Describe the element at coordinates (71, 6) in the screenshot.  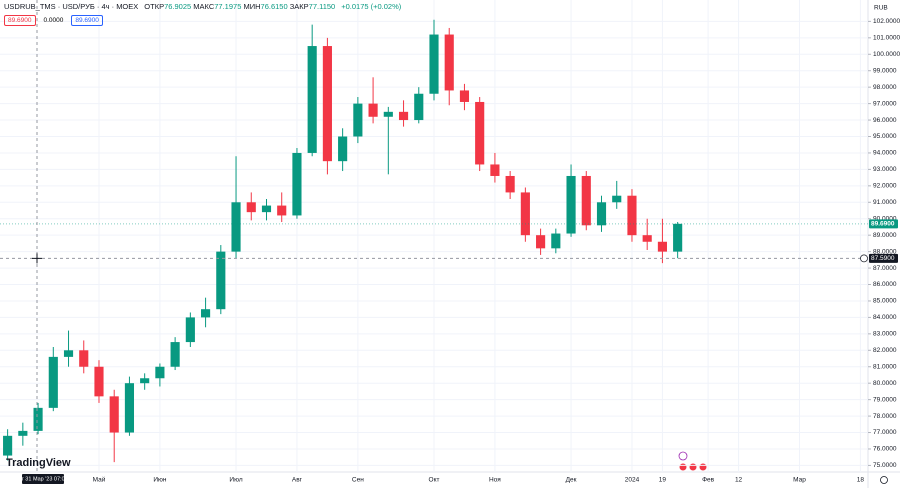
I see `symbol: USDRUB_TMS · USD/РУБ · 4ч · MOEX` at that location.